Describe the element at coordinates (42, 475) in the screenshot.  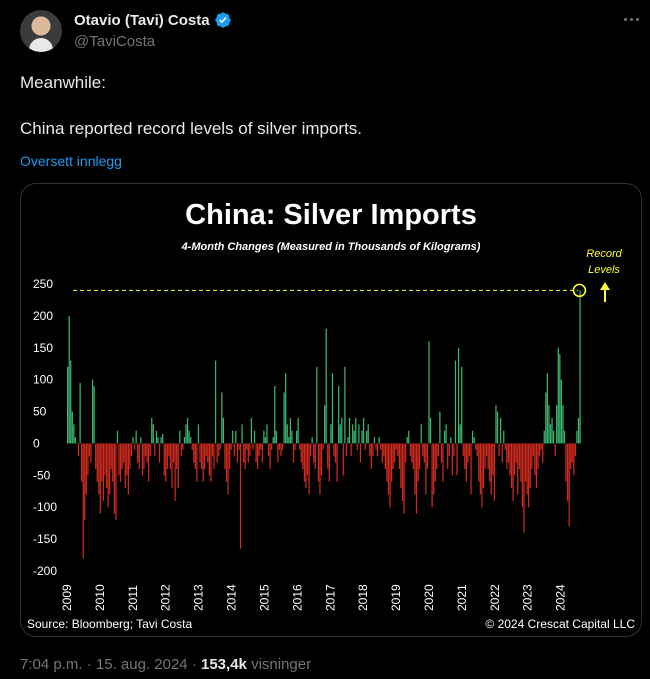
I see `y-tick-label: -50` at that location.